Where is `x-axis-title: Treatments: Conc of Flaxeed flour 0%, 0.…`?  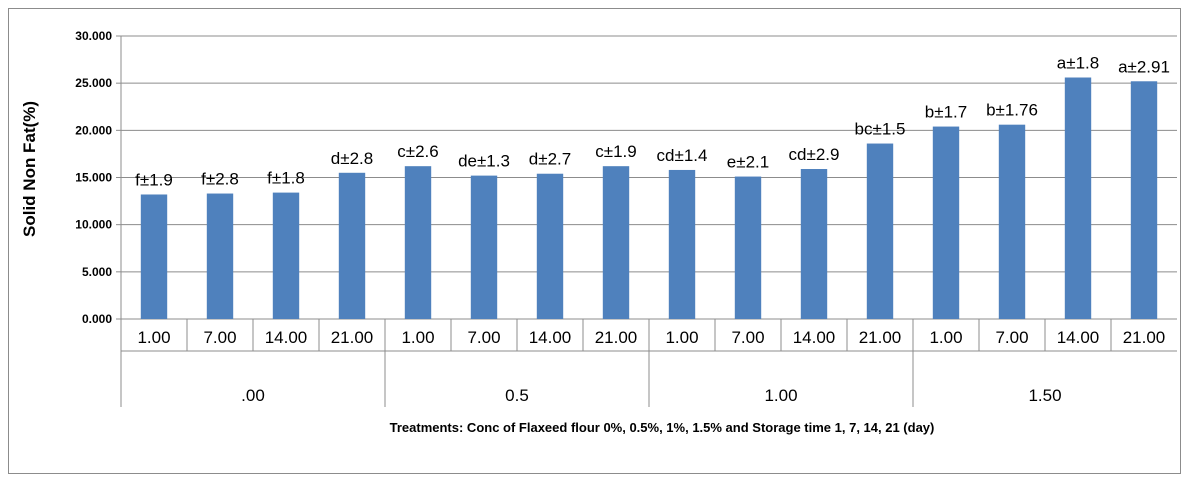
x-axis-title: Treatments: Conc of Flaxeed flour 0%, 0.… is located at coordinates (662, 427).